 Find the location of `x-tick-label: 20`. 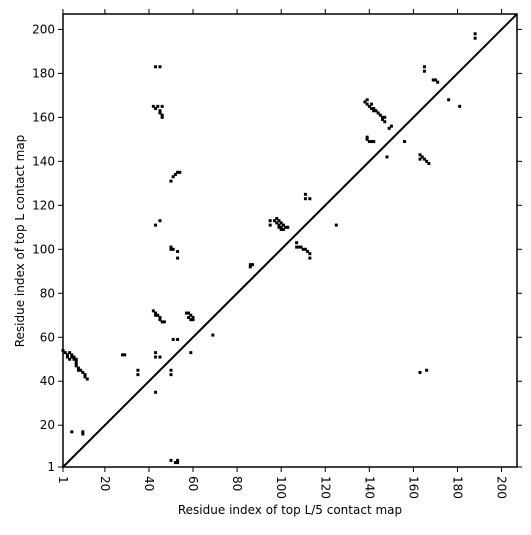

x-tick-label: 20 is located at coordinates (105, 483).